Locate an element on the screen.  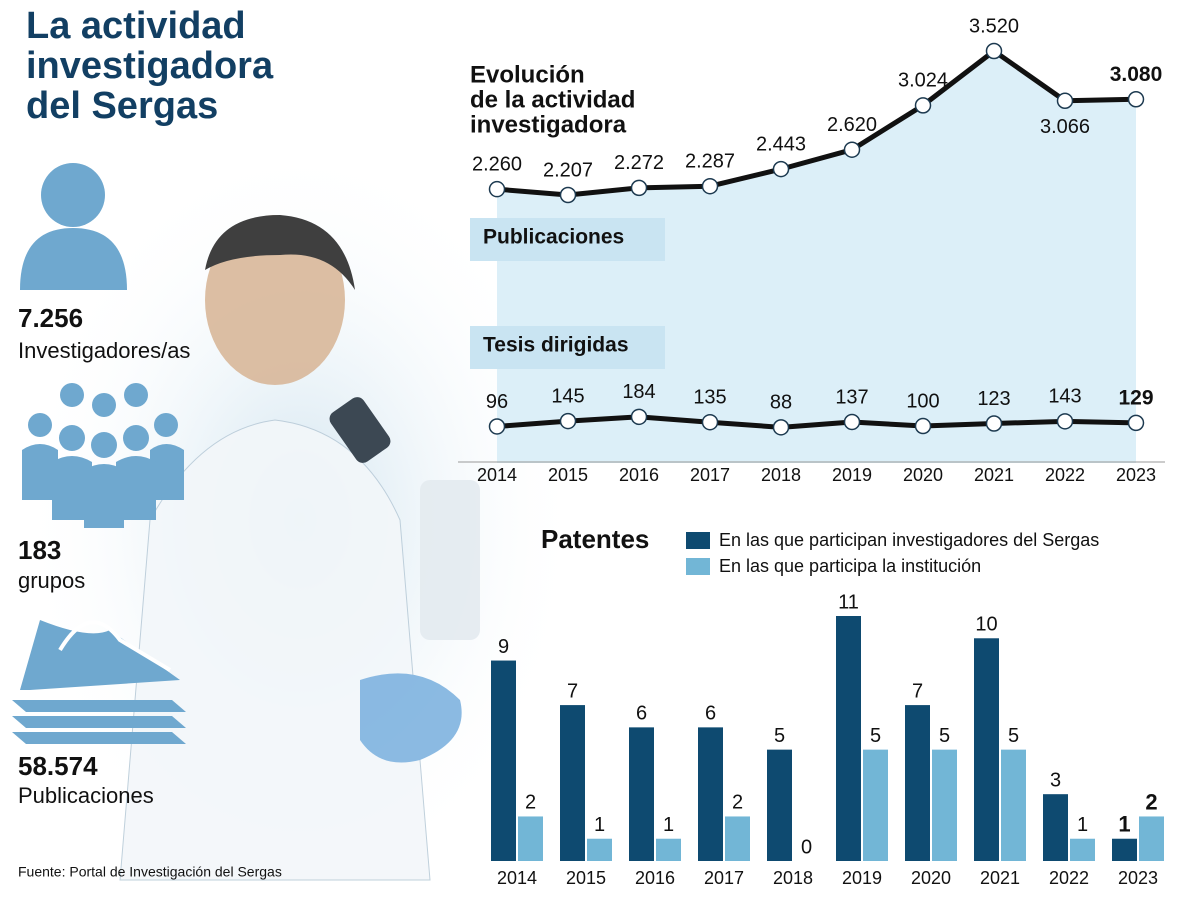
chart-title: de la actividad is located at coordinates (552, 99).